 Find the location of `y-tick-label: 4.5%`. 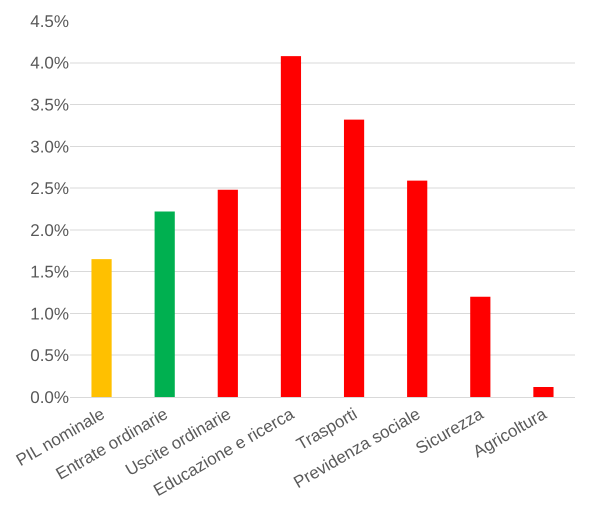

y-tick-label: 4.5% is located at coordinates (49, 21).